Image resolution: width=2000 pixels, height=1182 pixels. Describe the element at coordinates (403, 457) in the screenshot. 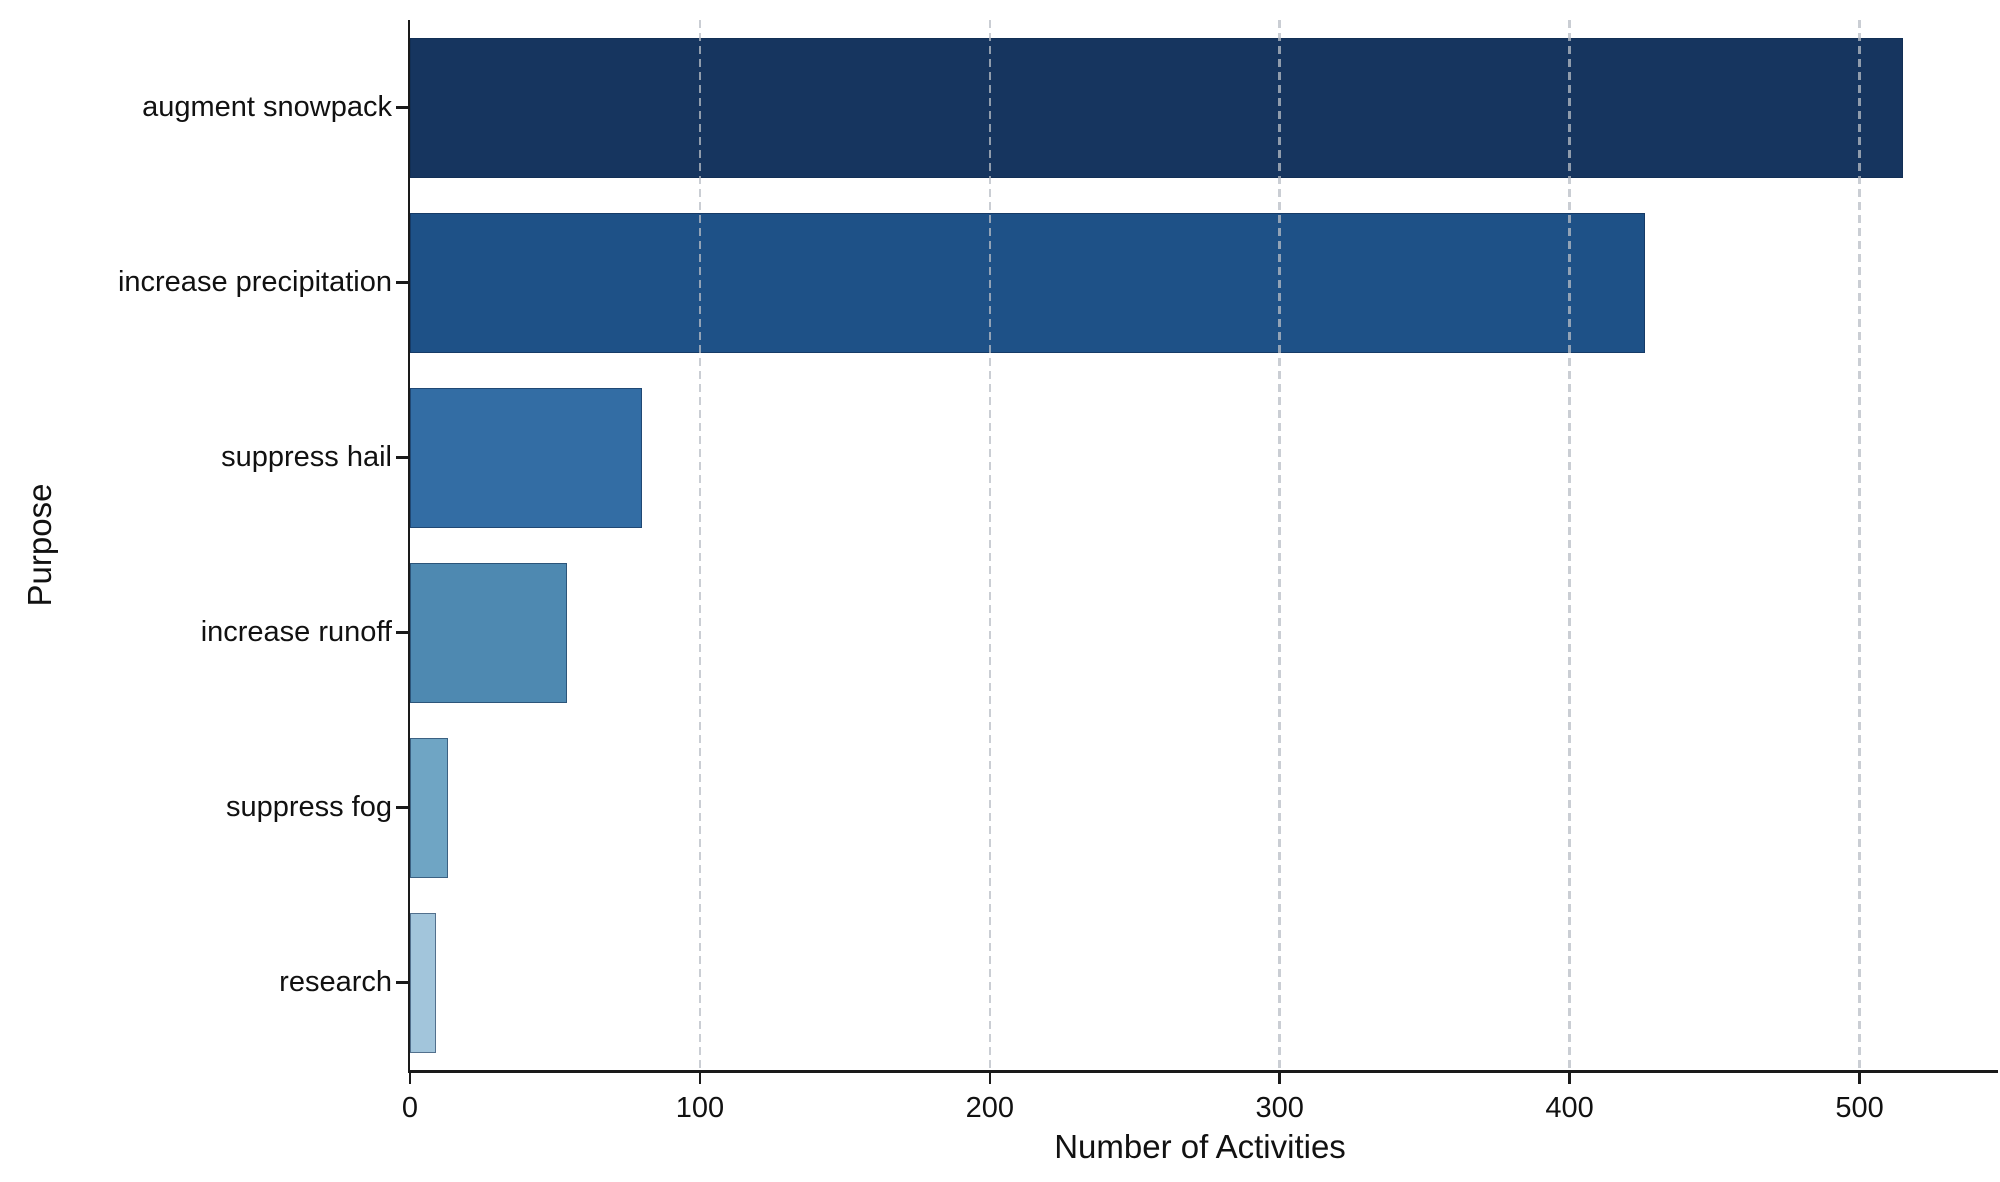

I see `y-tick-mark-suppress-hail` at that location.